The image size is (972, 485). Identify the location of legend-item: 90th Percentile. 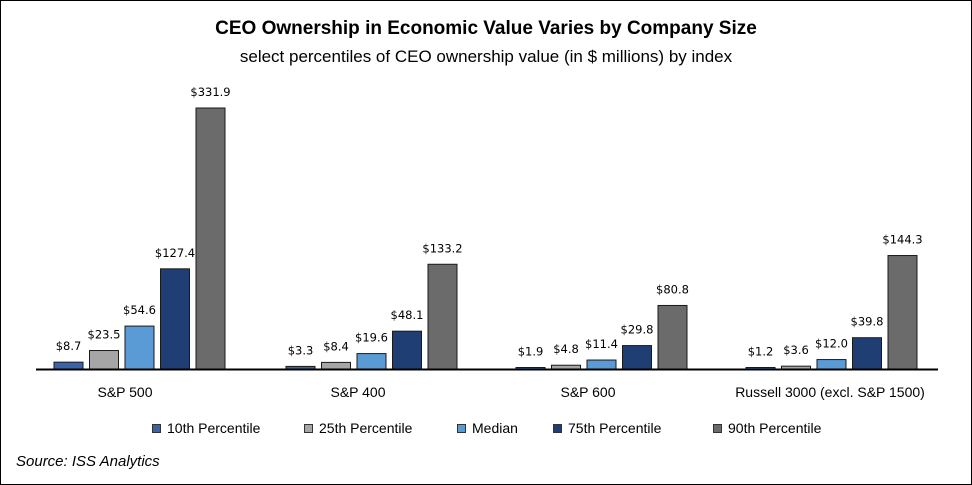
(767, 428).